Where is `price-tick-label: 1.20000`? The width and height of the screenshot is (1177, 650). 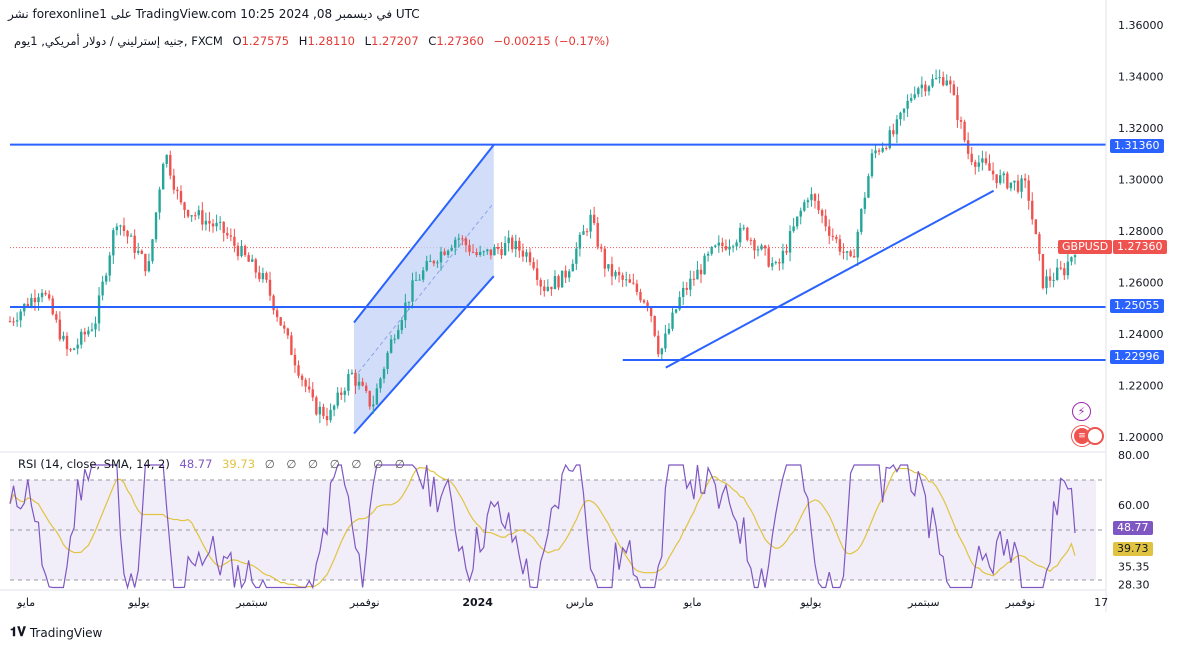 price-tick-label: 1.20000 is located at coordinates (1141, 437).